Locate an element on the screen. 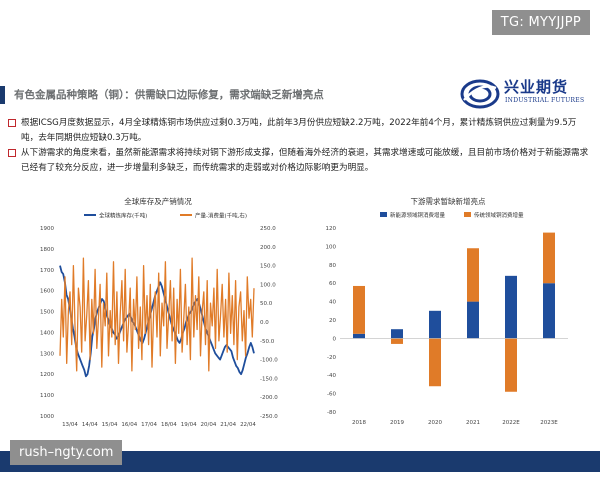  x-tick-label: 2019 is located at coordinates (397, 423).